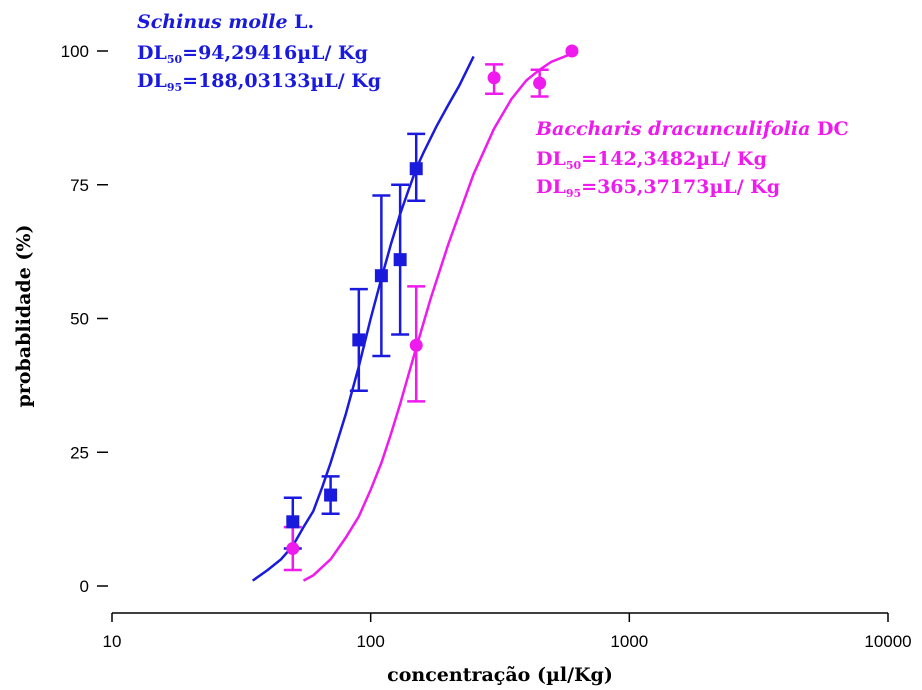  I want to click on baccharis-name: Baccharis dracunculifolia DC, so click(692, 129).